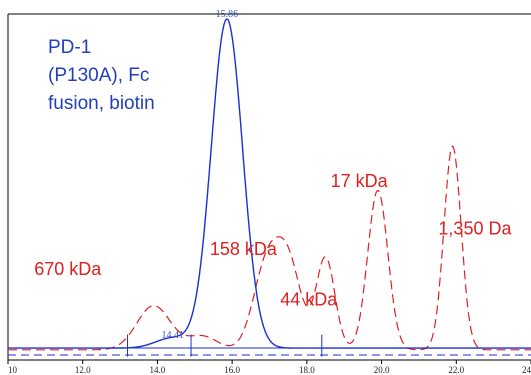  What do you see at coordinates (101, 103) in the screenshot?
I see `chart-title-line-3: fusion, biotin` at bounding box center [101, 103].